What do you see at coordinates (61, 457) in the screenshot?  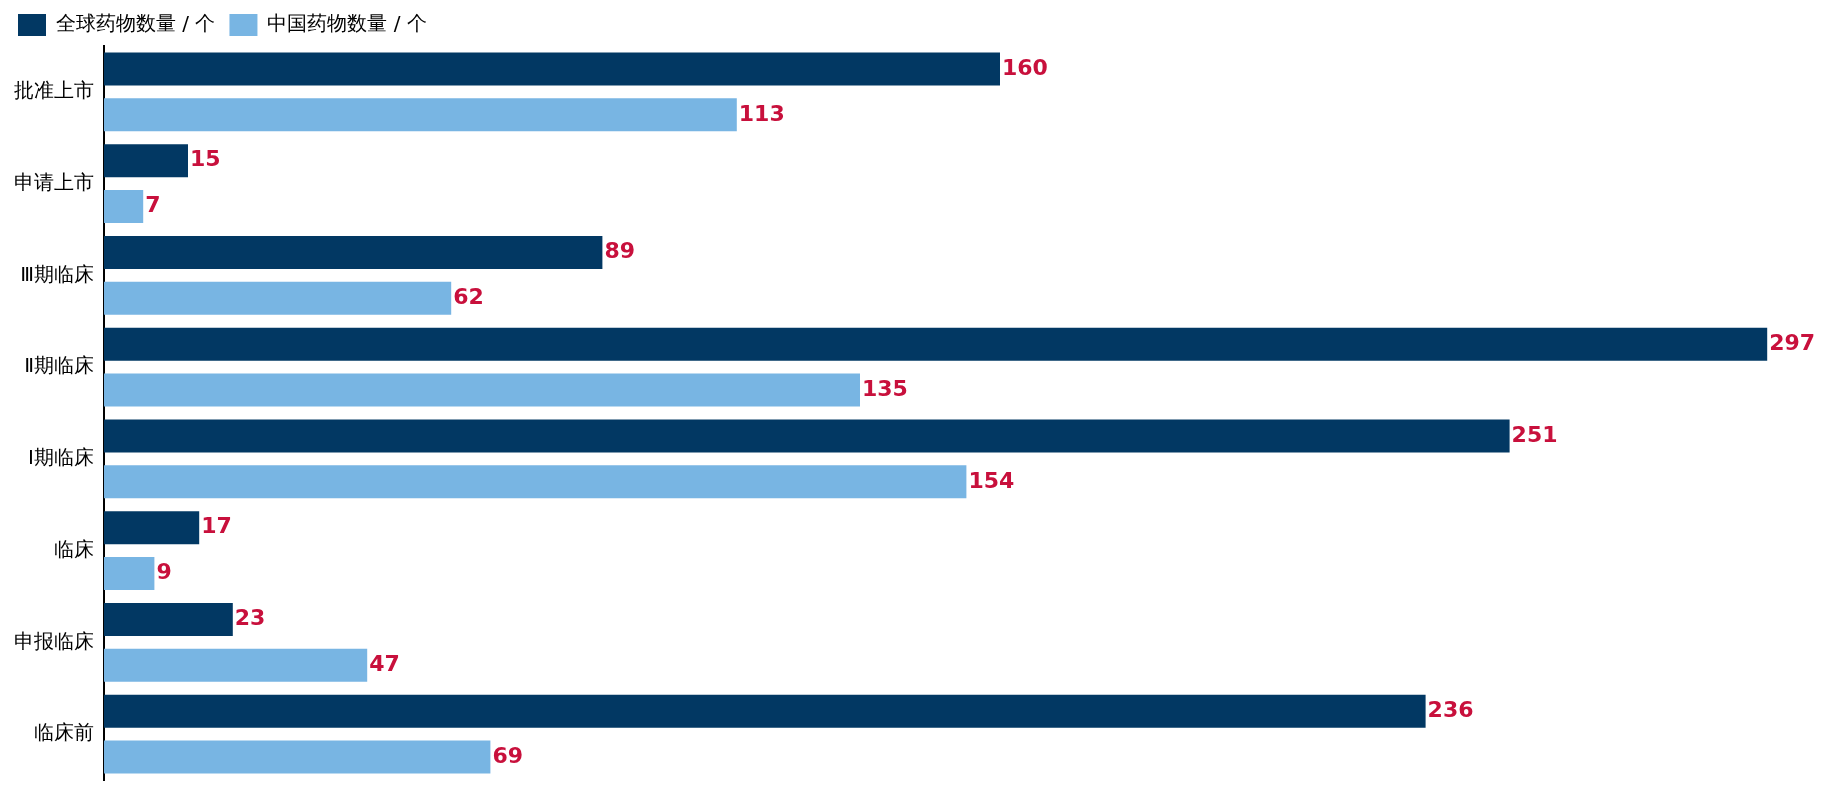 I see `y-tick-label: Ⅰ期临床` at bounding box center [61, 457].